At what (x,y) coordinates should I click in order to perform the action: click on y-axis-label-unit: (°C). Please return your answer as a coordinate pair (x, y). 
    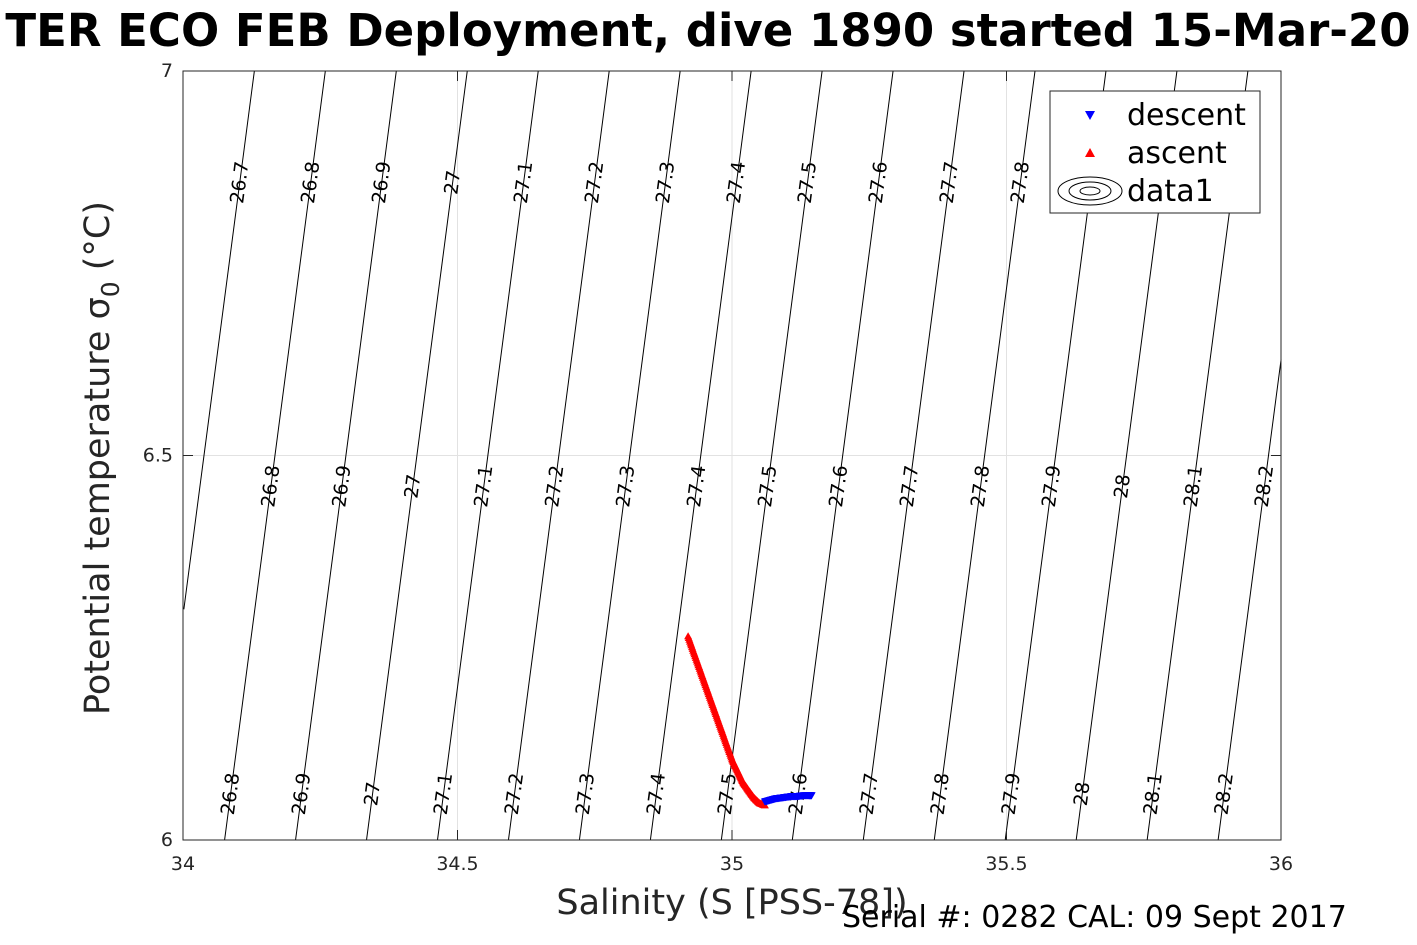
    Looking at the image, I should click on (98, 241).